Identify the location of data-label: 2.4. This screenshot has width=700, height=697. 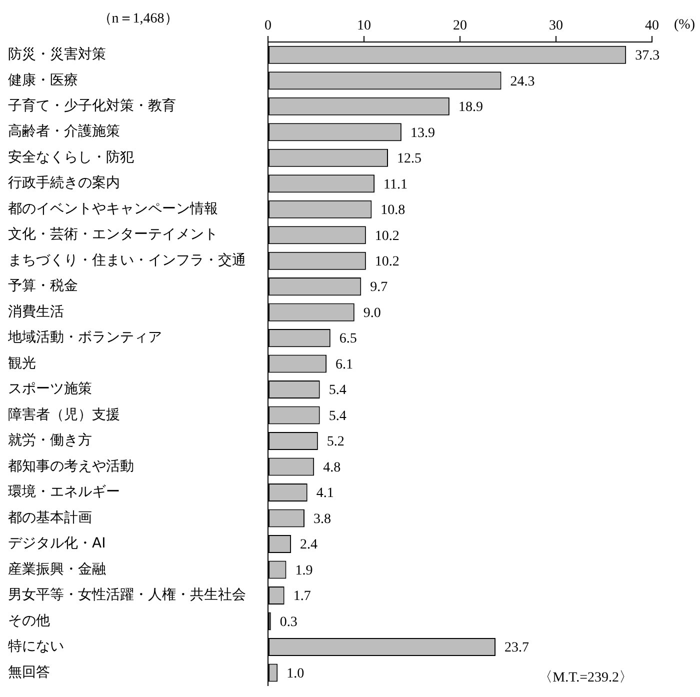
(309, 545).